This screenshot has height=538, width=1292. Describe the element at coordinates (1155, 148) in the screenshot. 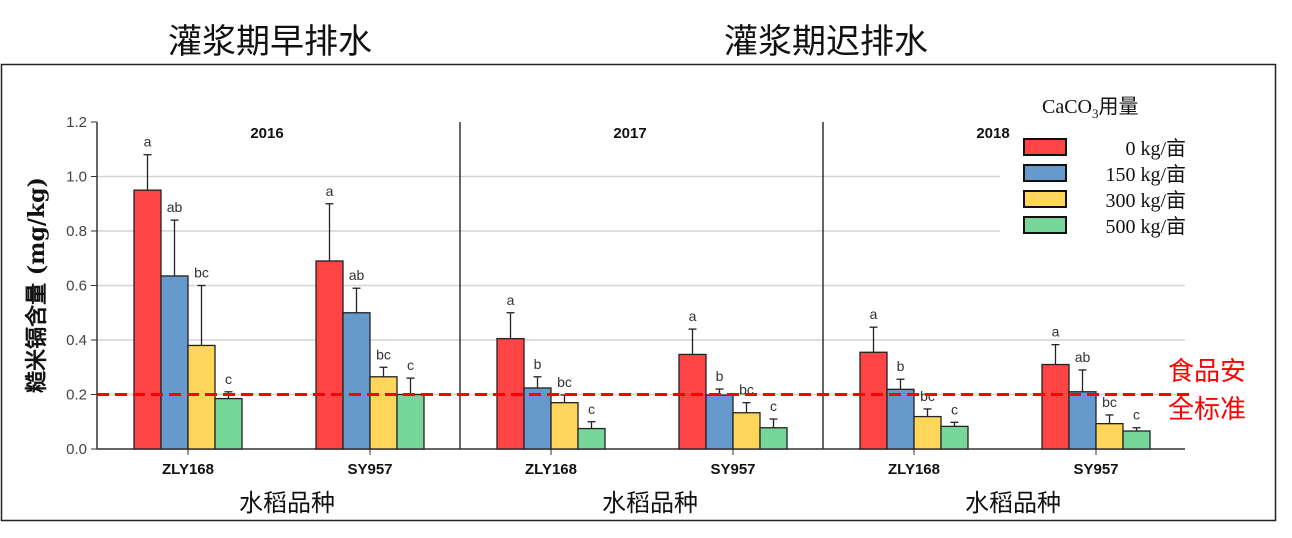

I see `legend-label: 0 kg/亩` at that location.